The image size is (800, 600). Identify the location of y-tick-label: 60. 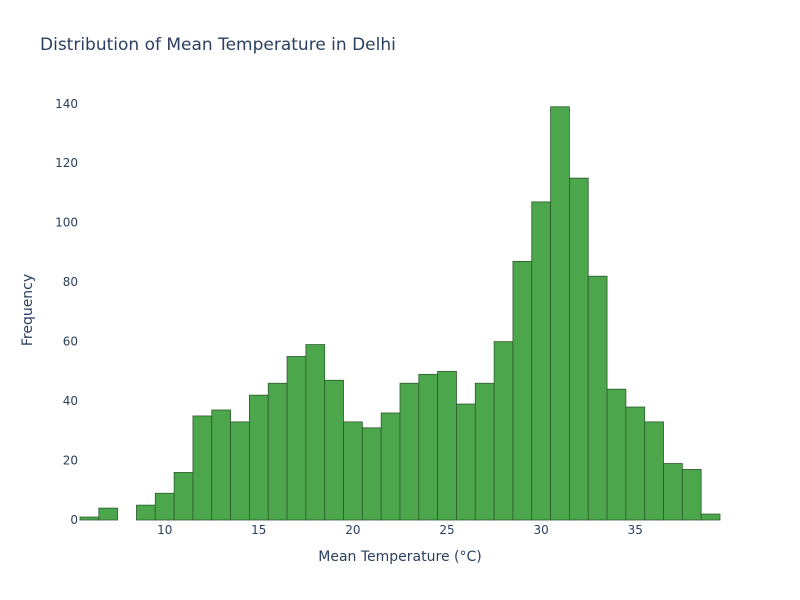
(70, 342).